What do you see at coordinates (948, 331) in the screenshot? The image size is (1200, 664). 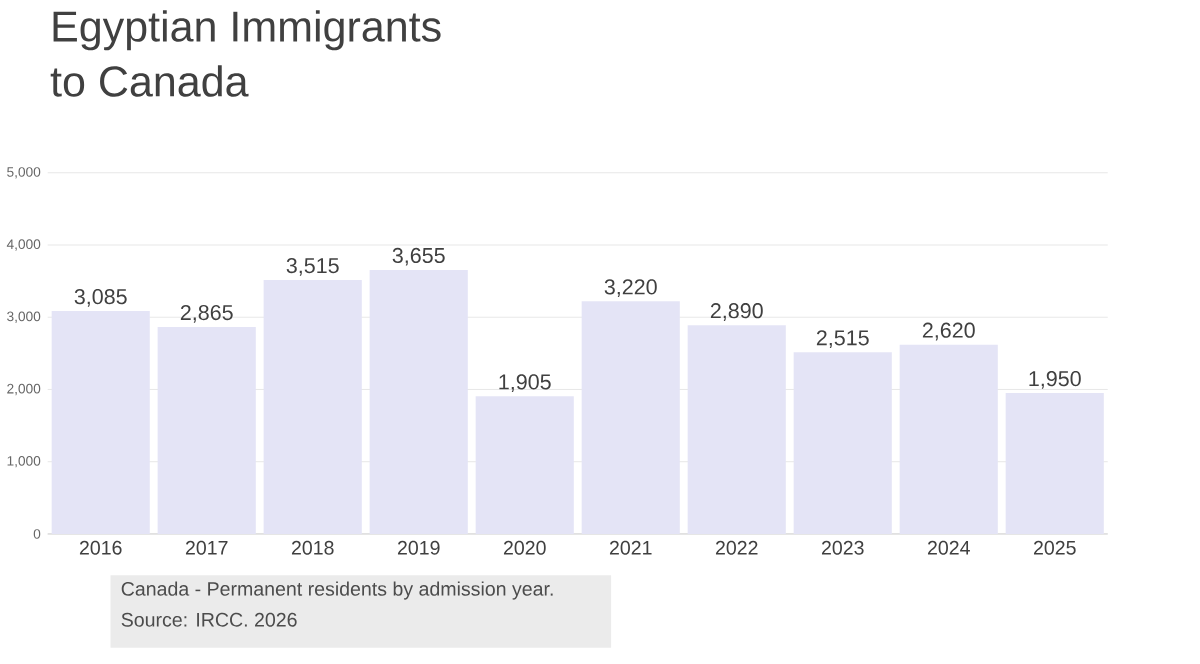 I see `data-label: 2,620` at bounding box center [948, 331].